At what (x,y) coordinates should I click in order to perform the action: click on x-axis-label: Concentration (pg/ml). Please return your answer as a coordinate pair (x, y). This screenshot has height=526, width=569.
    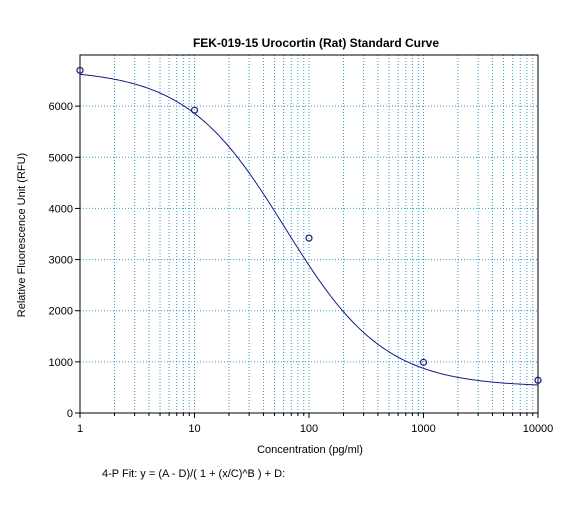
    Looking at the image, I should click on (310, 450).